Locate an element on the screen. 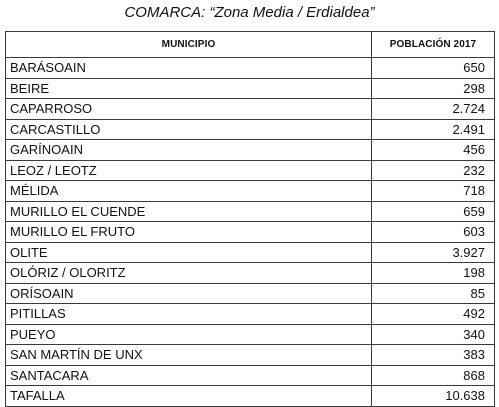 This screenshot has width=499, height=407. municipio-cell: PUEYO is located at coordinates (188, 334).